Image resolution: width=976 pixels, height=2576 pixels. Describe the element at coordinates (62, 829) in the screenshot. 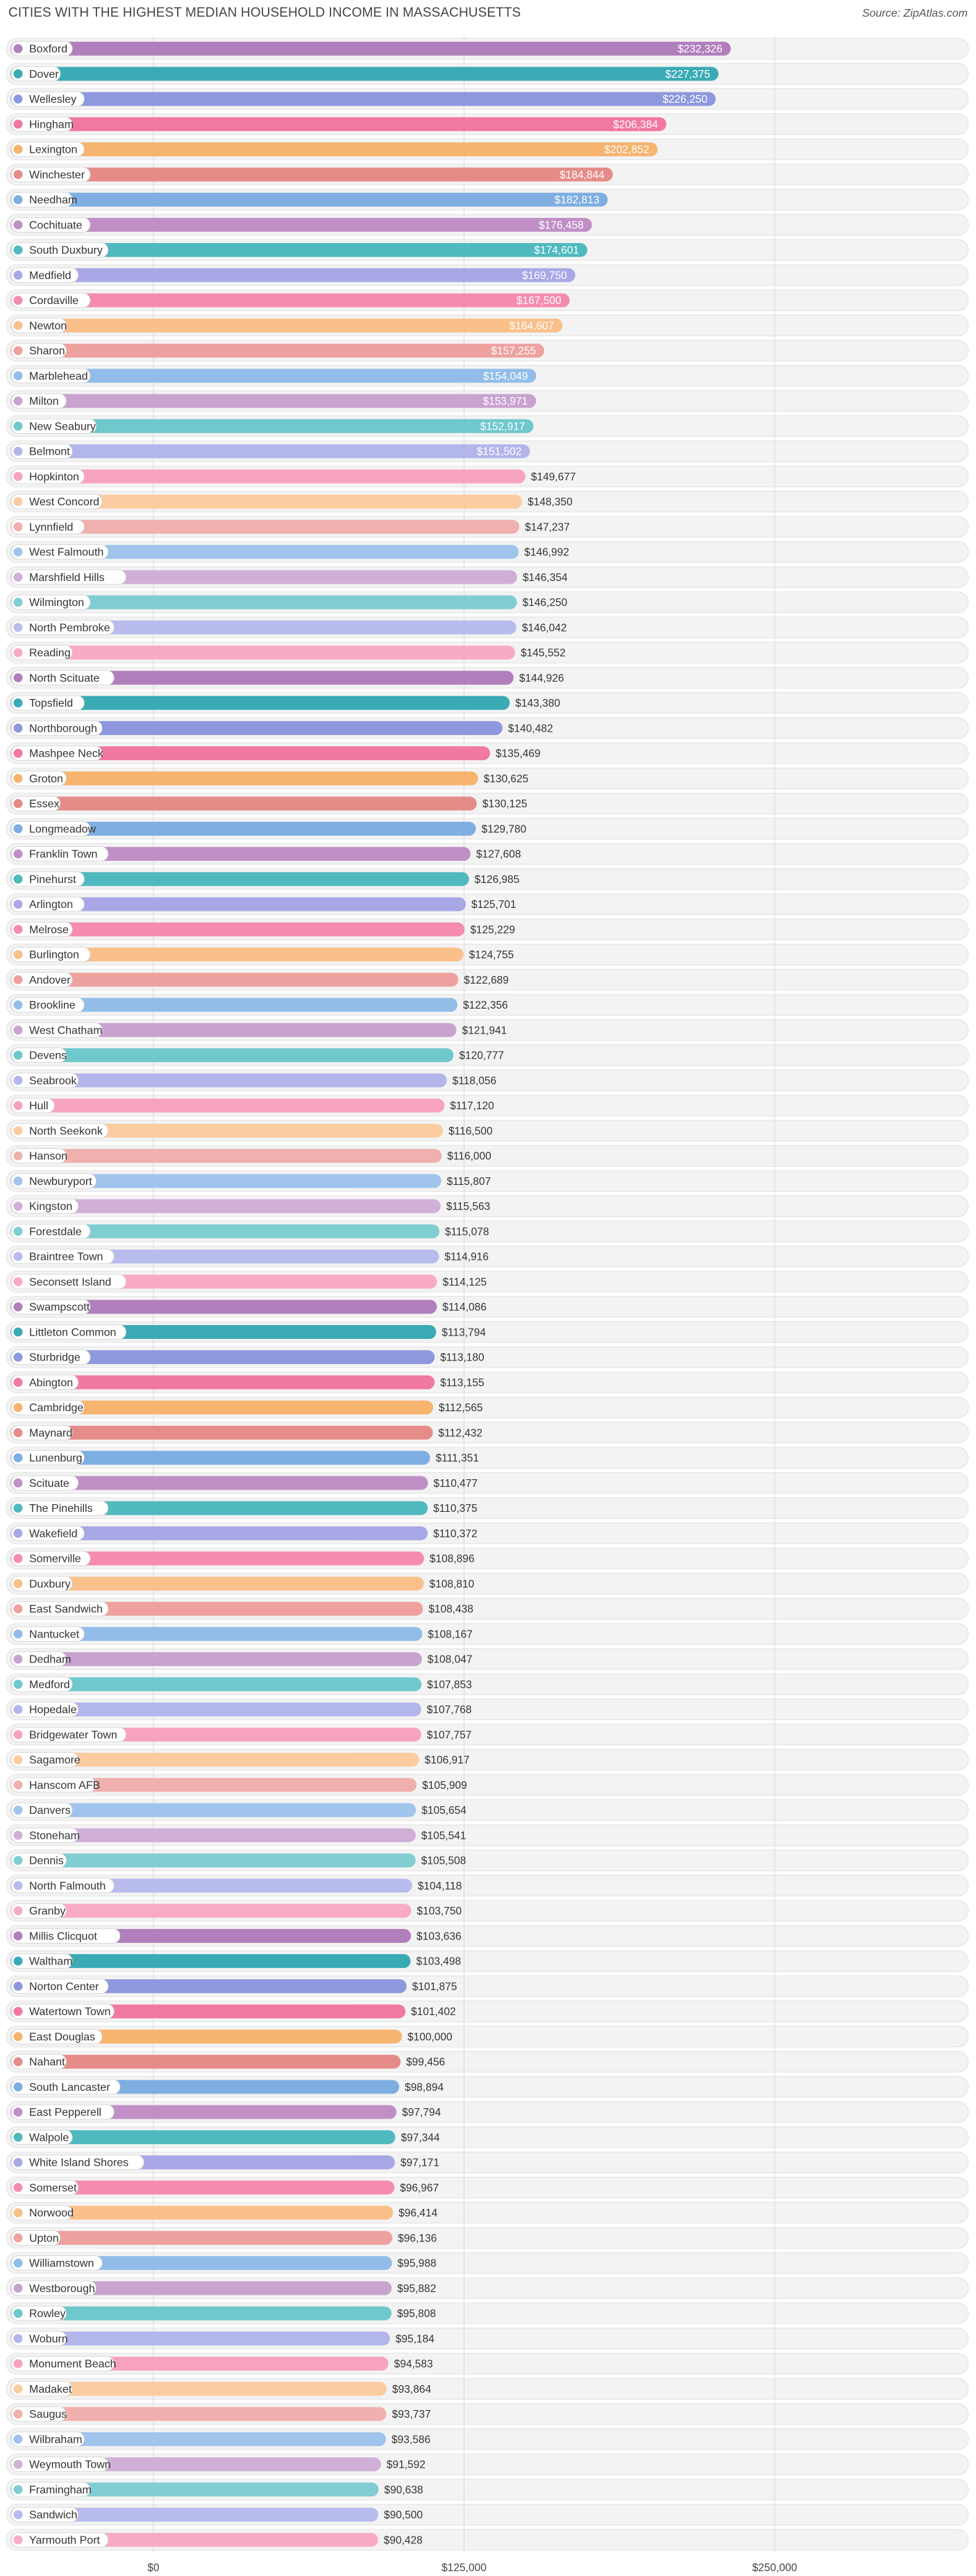

I see `category-label: Longmeadow` at that location.